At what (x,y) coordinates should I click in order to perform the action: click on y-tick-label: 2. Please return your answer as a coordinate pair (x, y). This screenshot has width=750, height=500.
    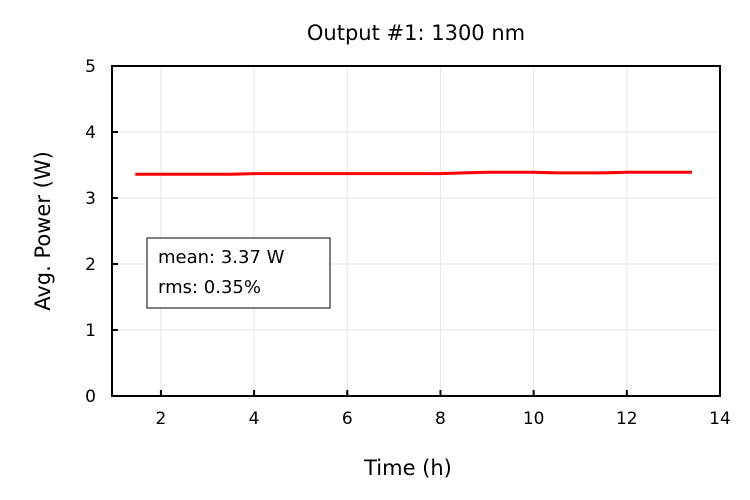
    Looking at the image, I should click on (90, 265).